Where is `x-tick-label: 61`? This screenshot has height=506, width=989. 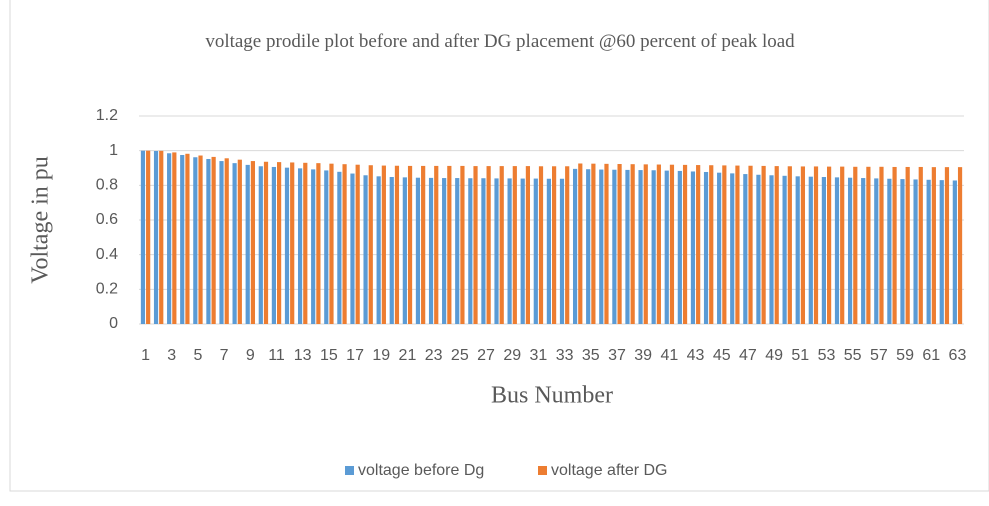 x-tick-label: 61 is located at coordinates (931, 355).